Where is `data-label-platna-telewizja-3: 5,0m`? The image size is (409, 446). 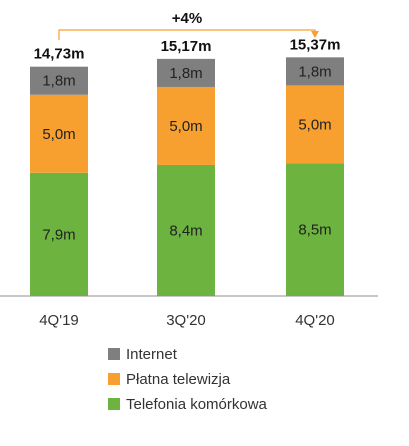
data-label-platna-telewizja-3: 5,0m is located at coordinates (314, 124).